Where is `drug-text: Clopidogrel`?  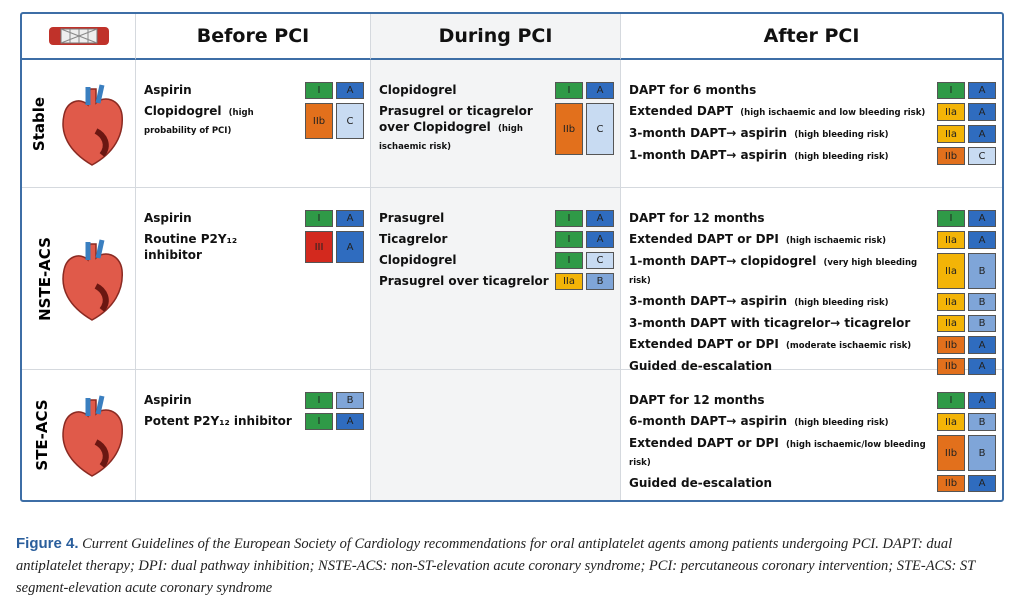
drug-text: Clopidogrel is located at coordinates (464, 260).